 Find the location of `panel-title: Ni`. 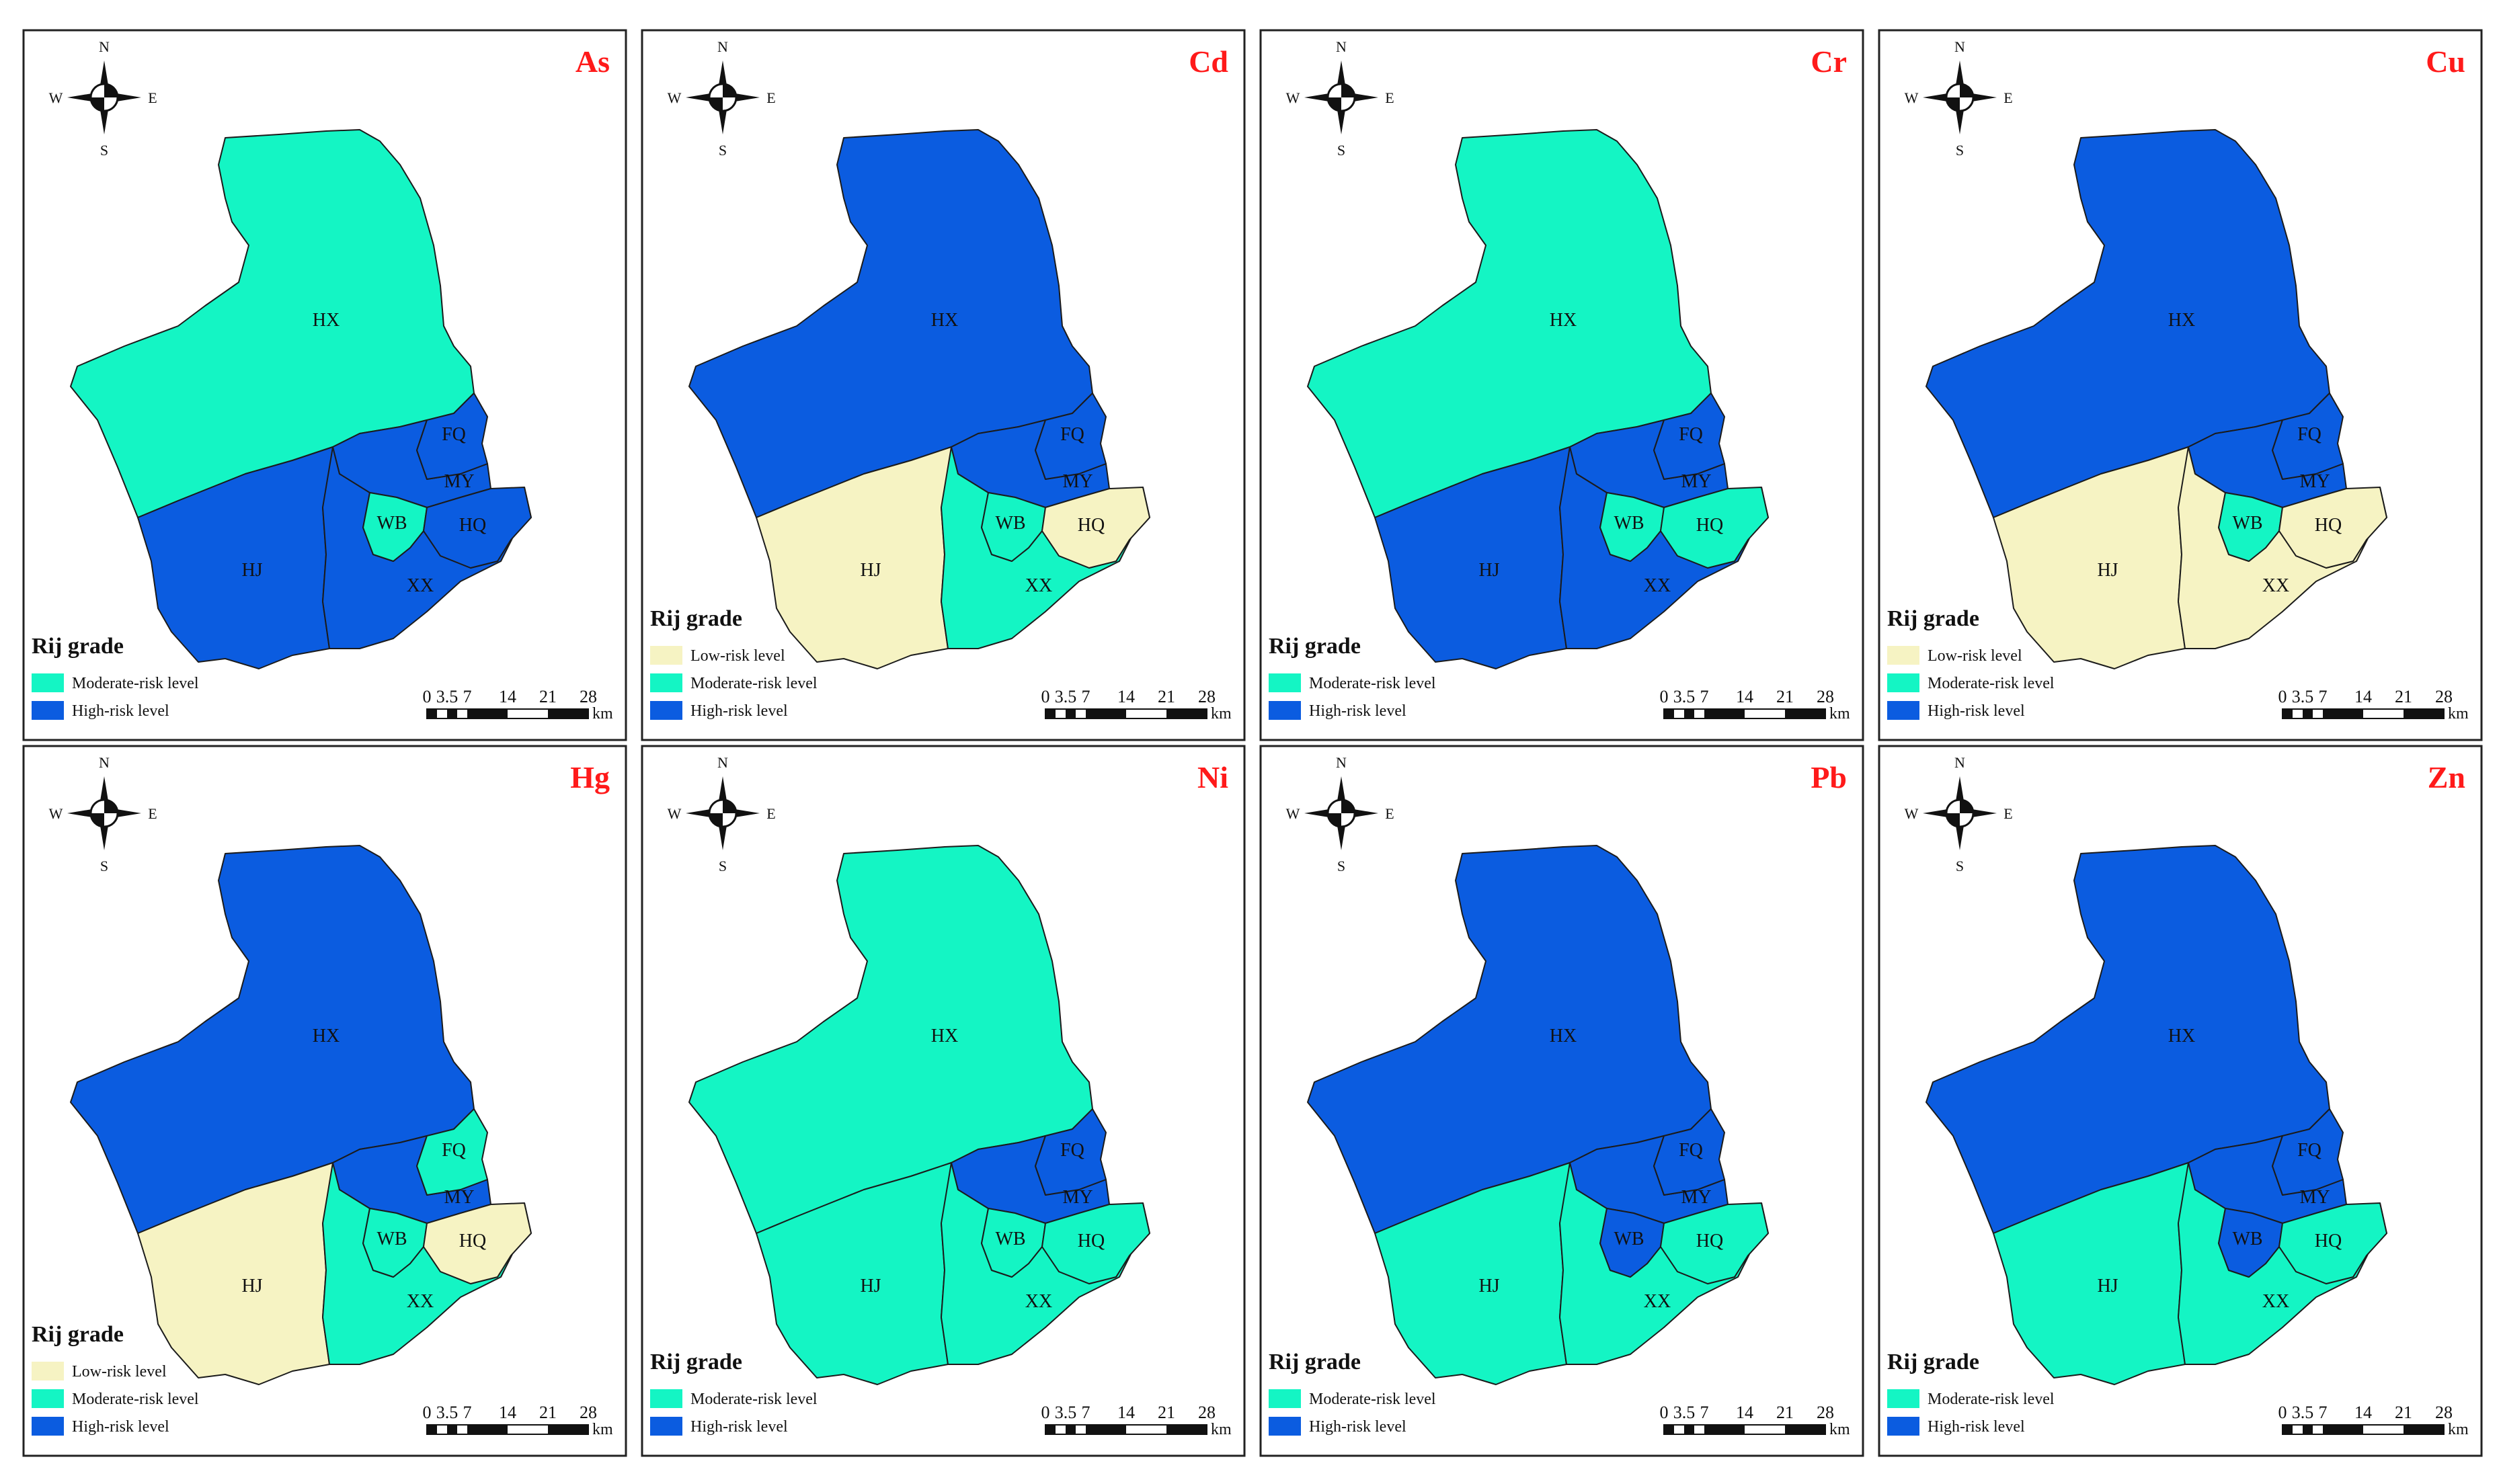

panel-title: Ni is located at coordinates (1213, 777).